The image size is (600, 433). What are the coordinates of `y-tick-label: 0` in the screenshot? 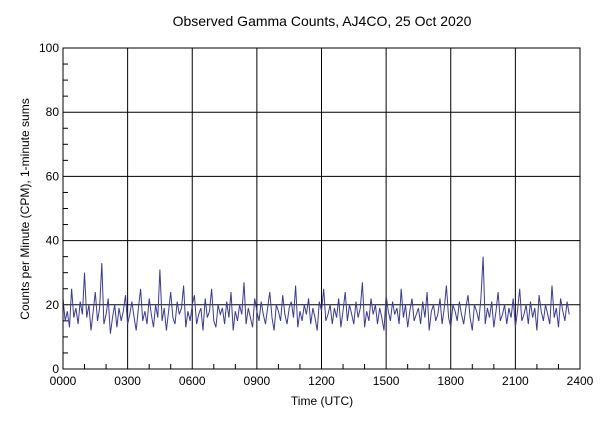 It's located at (55, 369).